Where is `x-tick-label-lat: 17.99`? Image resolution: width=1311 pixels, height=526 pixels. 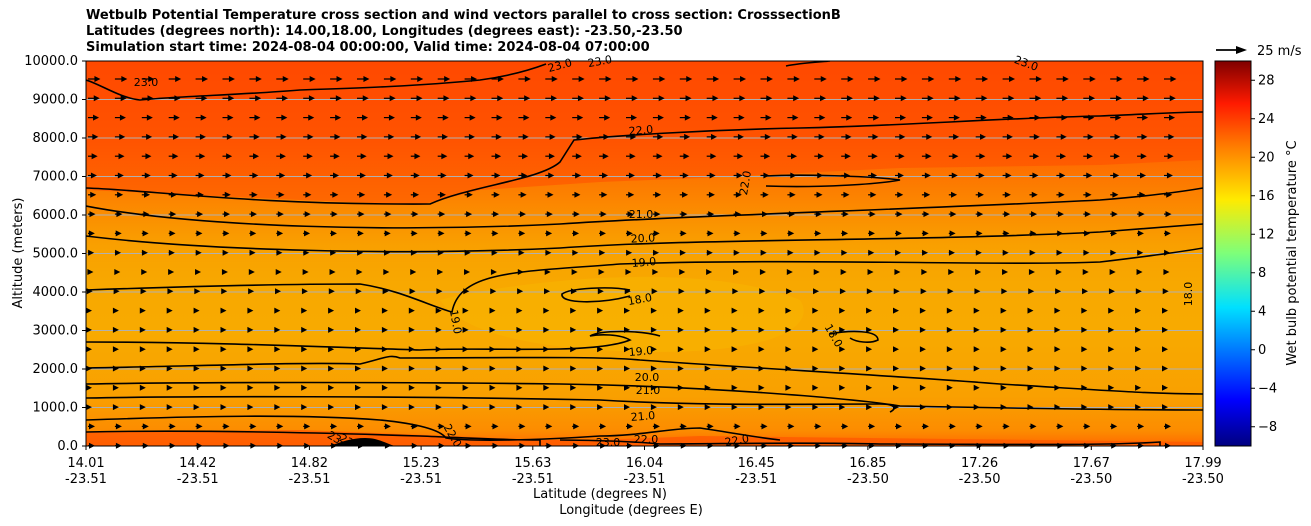 x-tick-label-lat: 17.99 is located at coordinates (1202, 463).